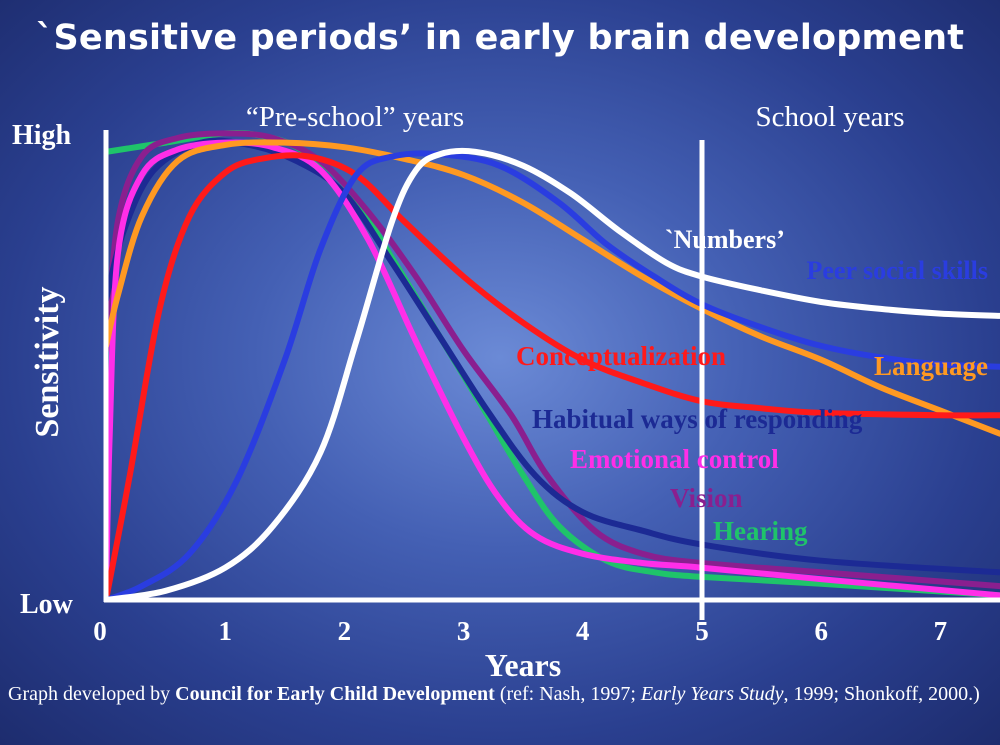  I want to click on series-label-vision: Vision, so click(706, 498).